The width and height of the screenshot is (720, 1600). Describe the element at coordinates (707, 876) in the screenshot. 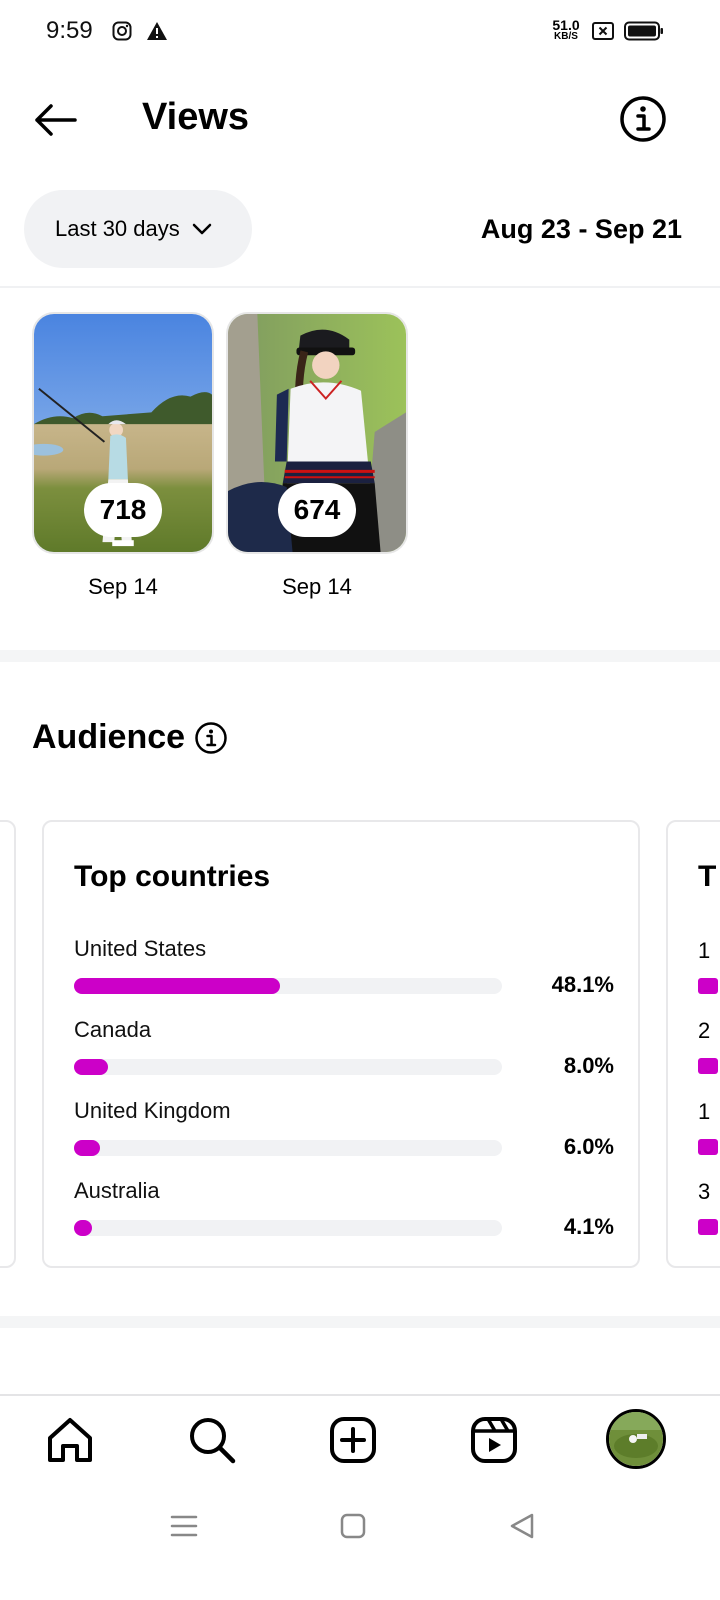

I see `card-title-peek: T` at that location.